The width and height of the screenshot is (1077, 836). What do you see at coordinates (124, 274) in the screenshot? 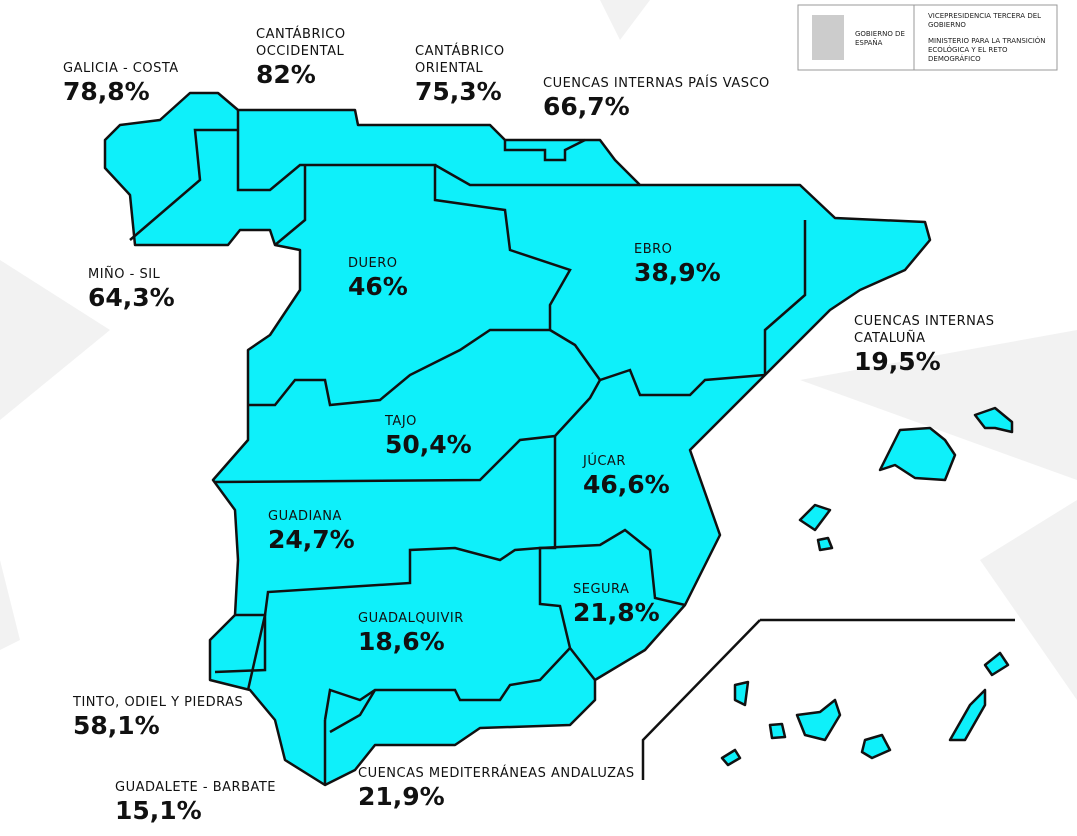
I see `basin-name: MIÑO - SIL` at bounding box center [124, 274].